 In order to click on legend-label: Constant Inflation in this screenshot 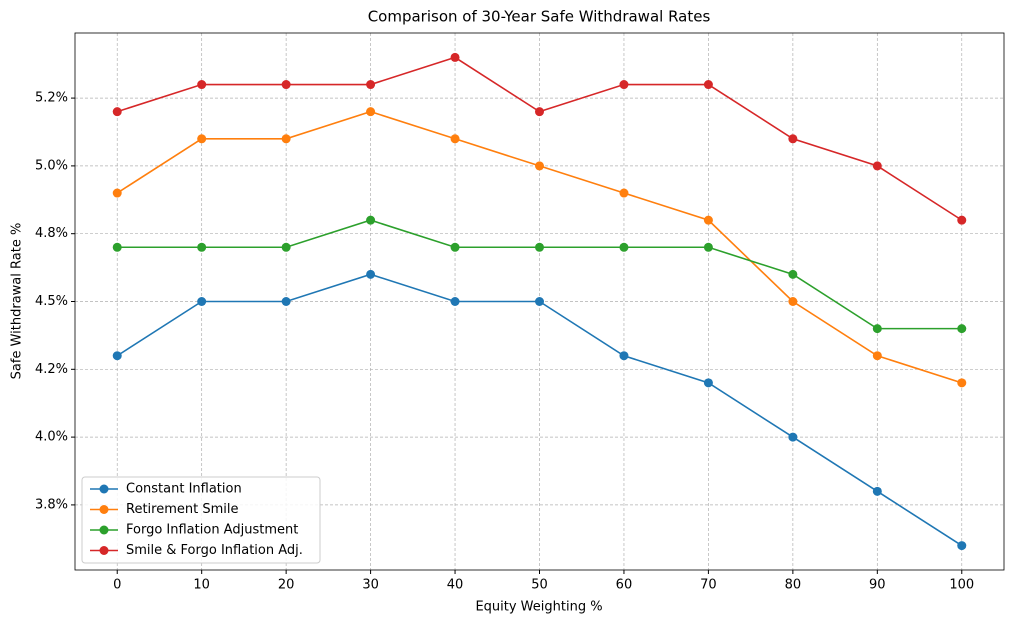, I will do `click(184, 489)`.